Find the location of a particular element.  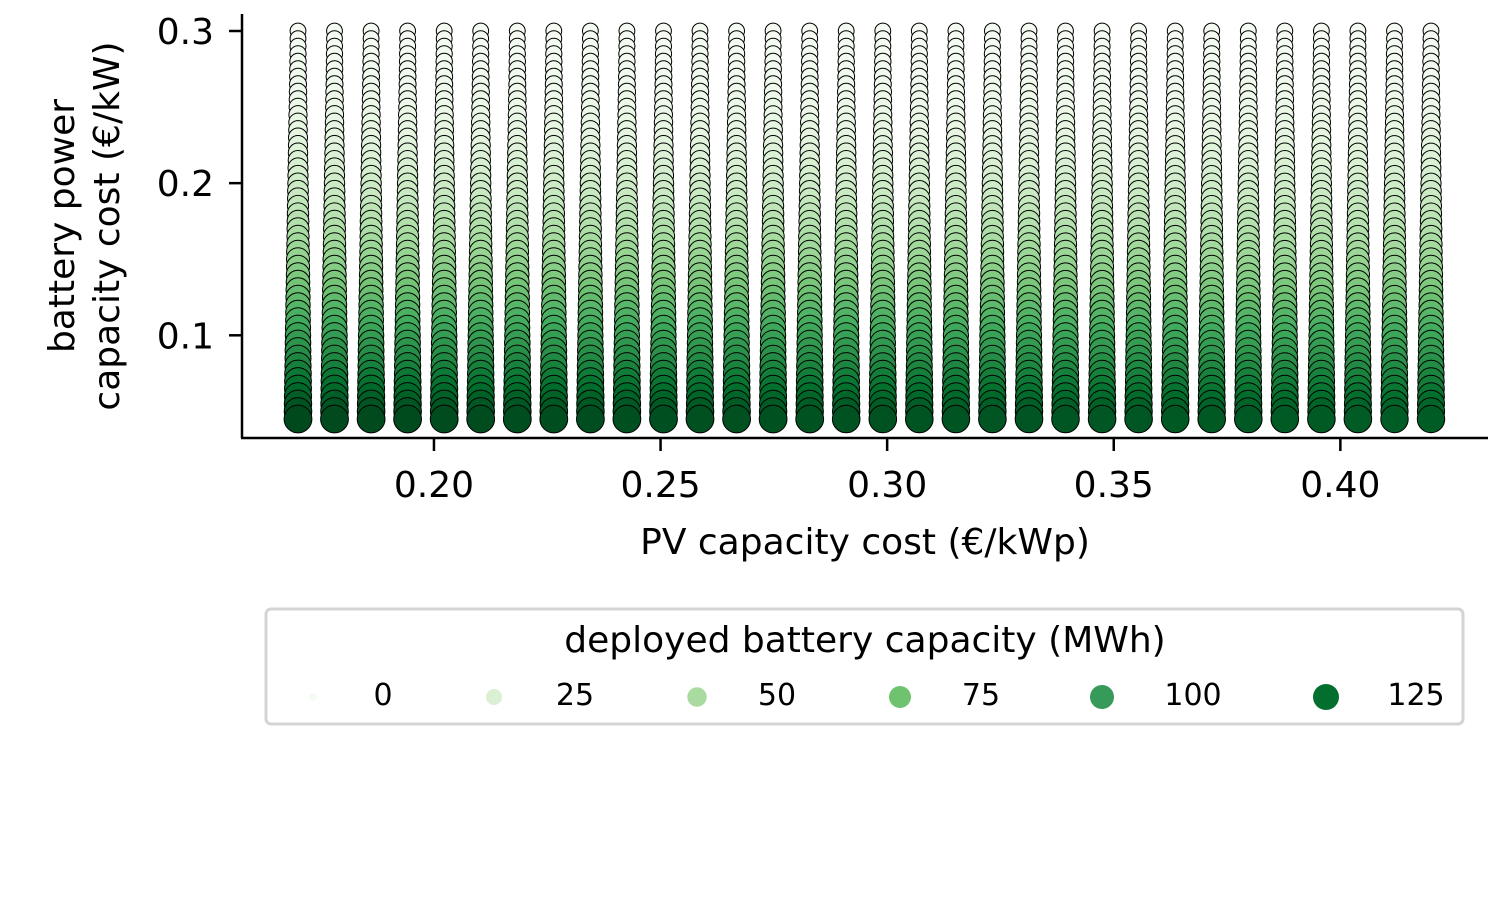

x-tick-label: 0.35 is located at coordinates (1114, 485).